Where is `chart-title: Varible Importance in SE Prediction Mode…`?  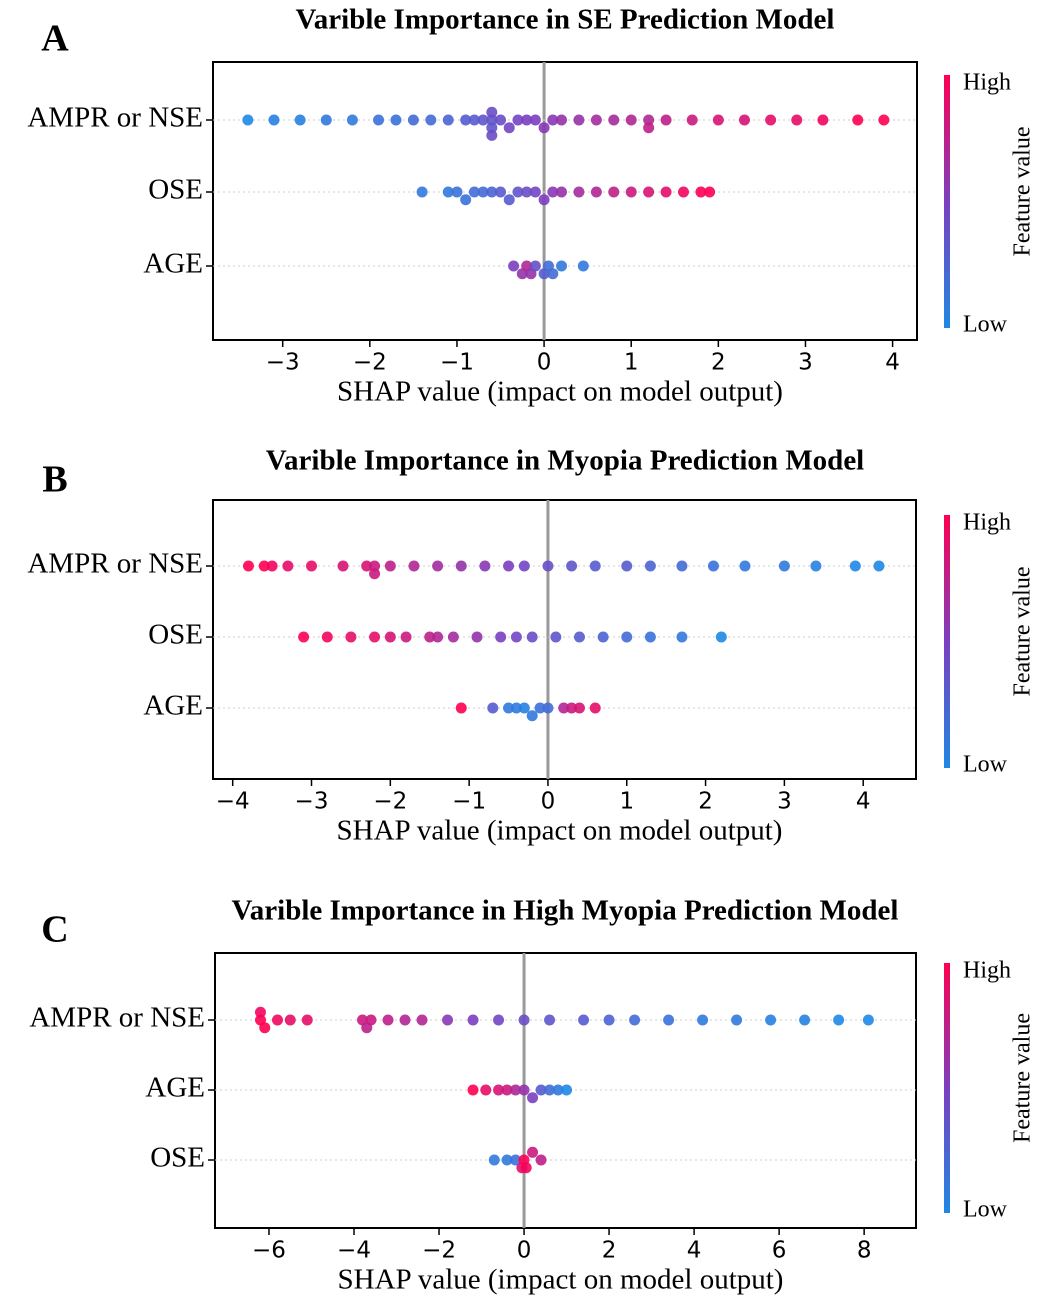
chart-title: Varible Importance in SE Prediction Mode… is located at coordinates (565, 20).